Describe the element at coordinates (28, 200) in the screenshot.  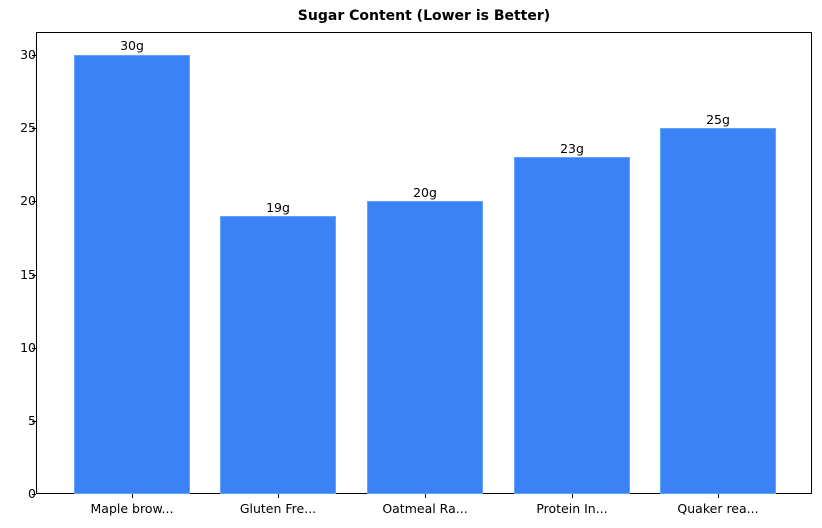
I see `y-tick-label: 20` at that location.